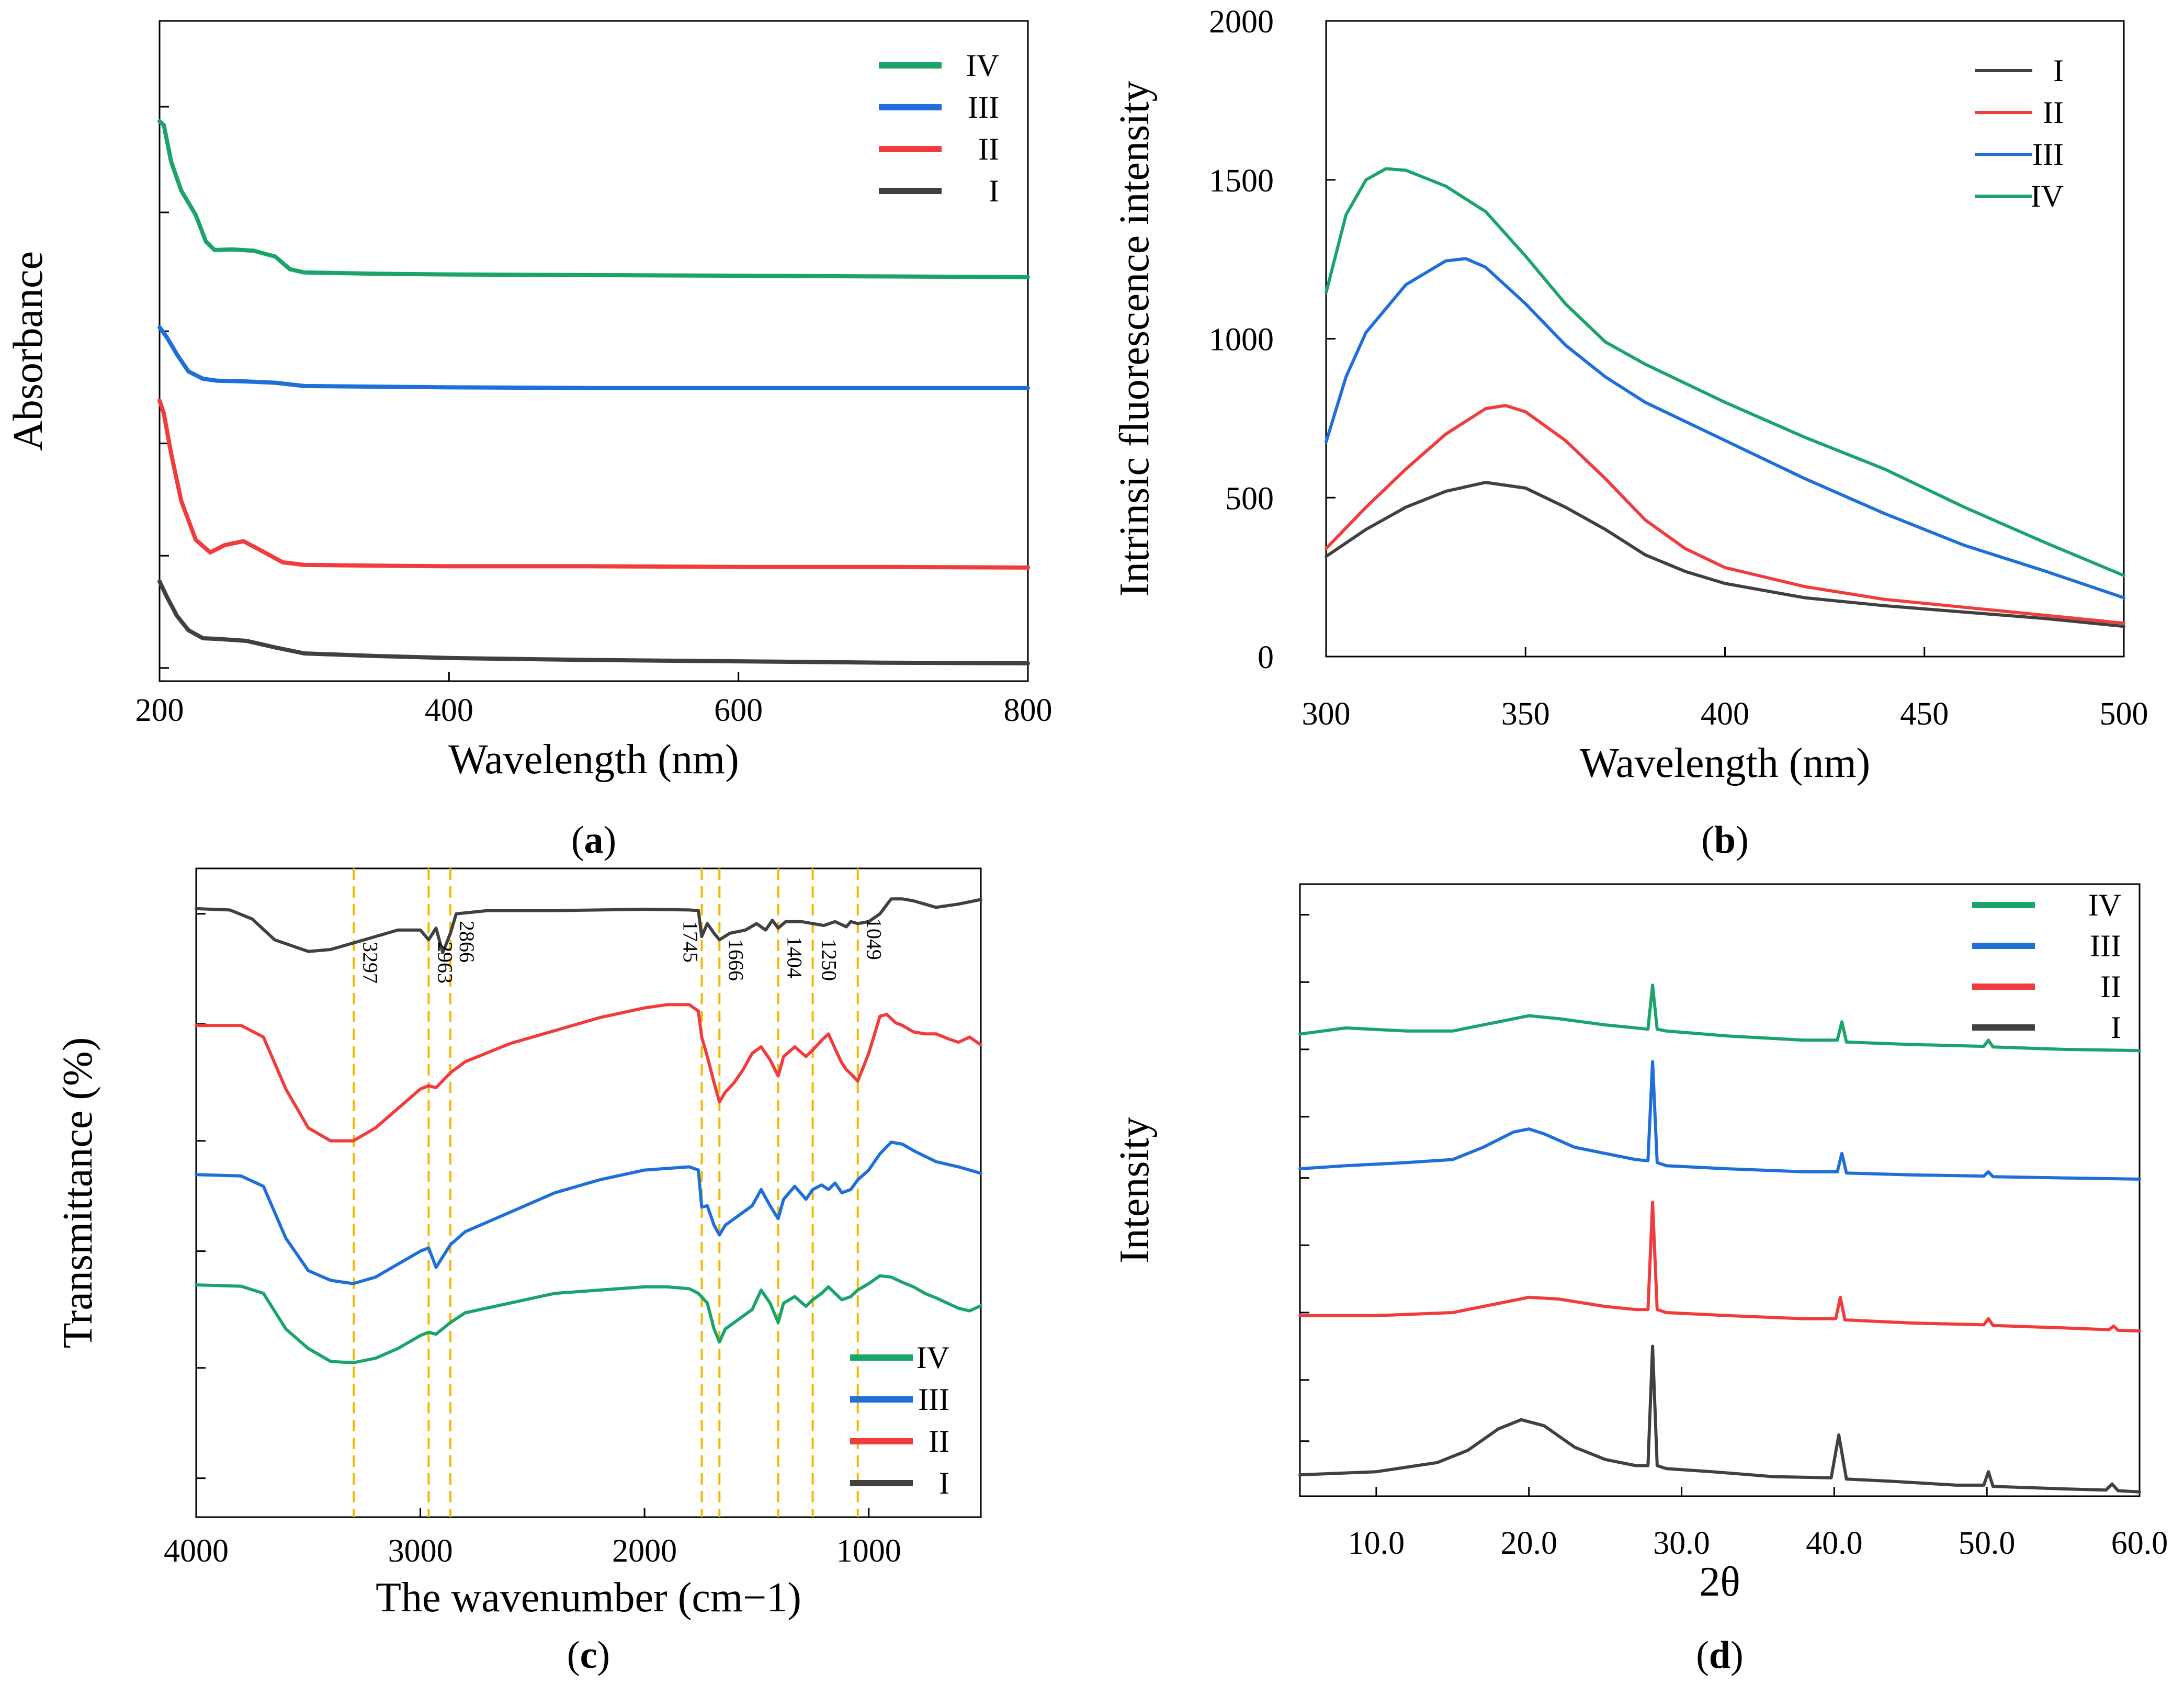 The image size is (2184, 1695). What do you see at coordinates (1835, 1543) in the screenshot?
I see `x-tick-label: 40.0` at bounding box center [1835, 1543].